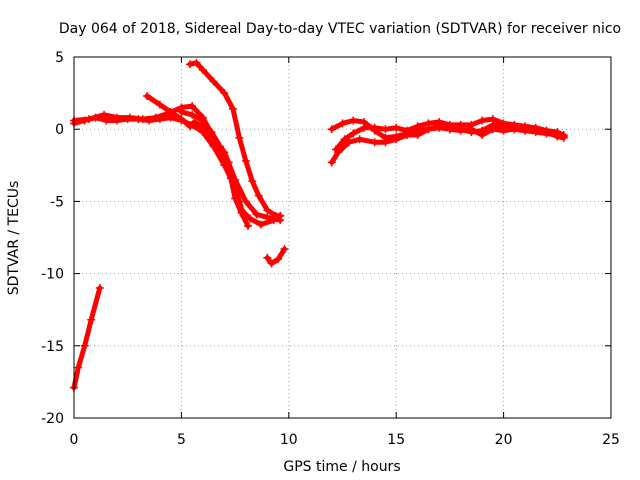 This screenshot has height=480, width=640. I want to click on y-tick-label: 5, so click(59, 58).